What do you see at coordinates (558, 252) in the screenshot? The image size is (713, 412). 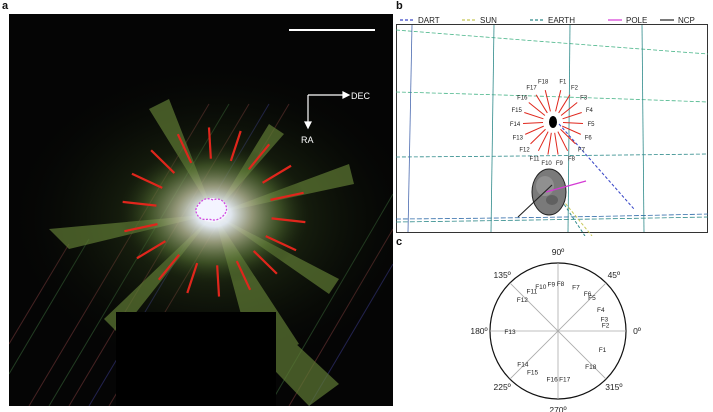 I see `angle-label: 90º` at bounding box center [558, 252].